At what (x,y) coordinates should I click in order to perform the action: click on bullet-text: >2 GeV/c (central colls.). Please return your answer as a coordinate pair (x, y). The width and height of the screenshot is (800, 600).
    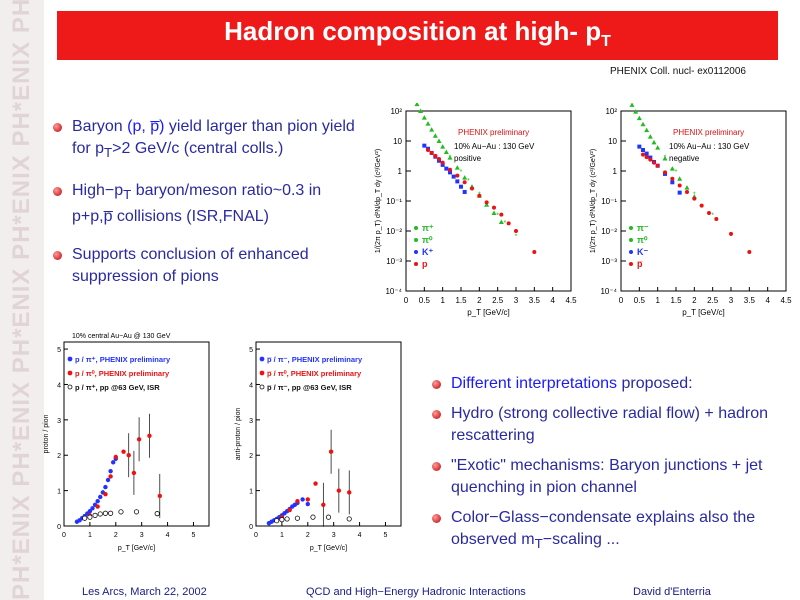
    Looking at the image, I should click on (198, 148).